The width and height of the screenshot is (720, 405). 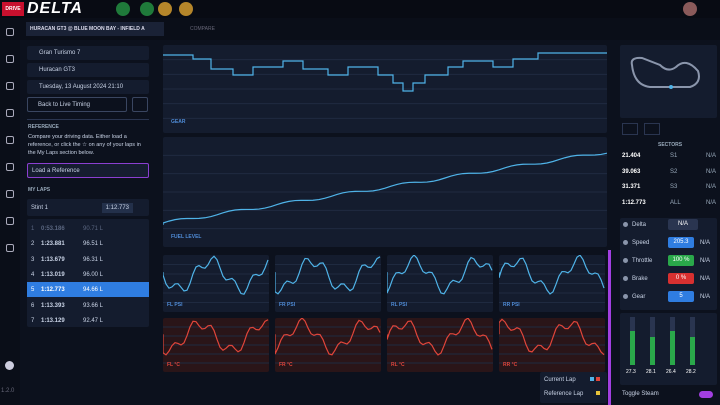 What do you see at coordinates (634, 202) in the screenshot?
I see `sector-time: 1:12.773` at bounding box center [634, 202].